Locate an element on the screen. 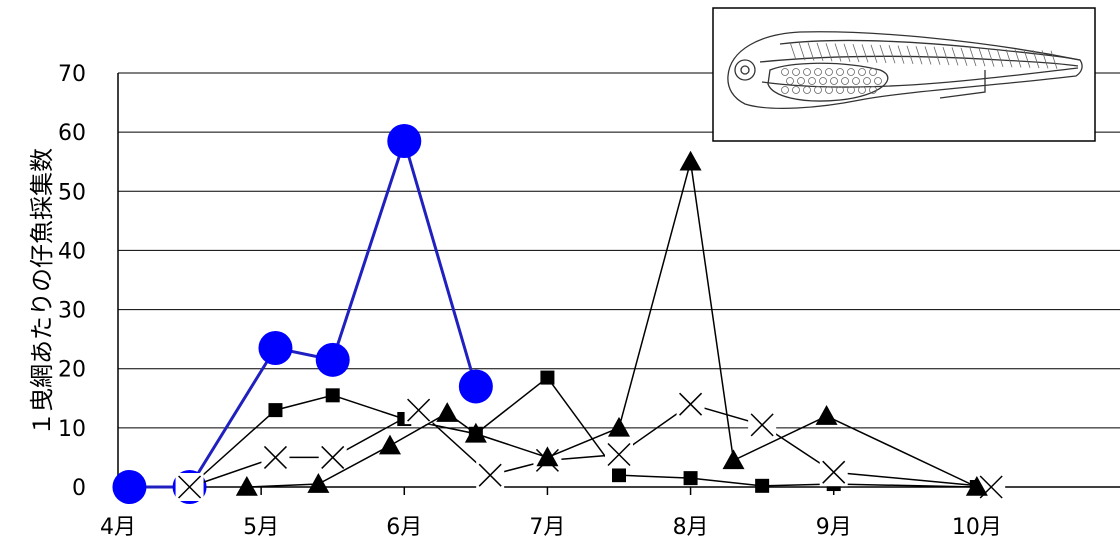 The width and height of the screenshot is (1120, 550). y-tick-labels: 0 10 20 30 40 50 60 70 is located at coordinates (72, 281).